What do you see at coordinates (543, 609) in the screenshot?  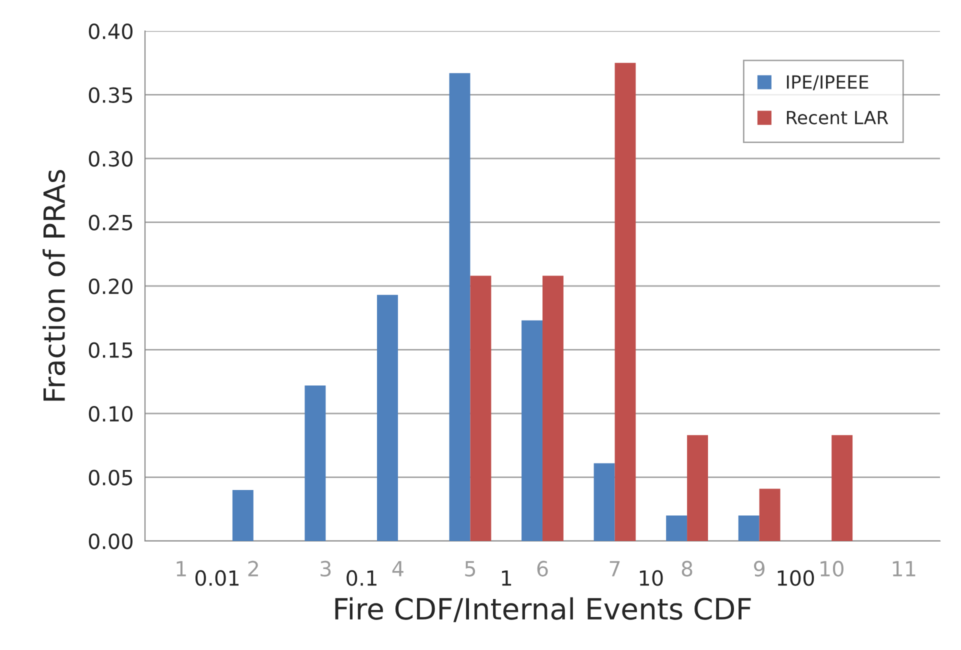 I see `x-axis-title: Fire CDF/Internal Events CDF` at bounding box center [543, 609].